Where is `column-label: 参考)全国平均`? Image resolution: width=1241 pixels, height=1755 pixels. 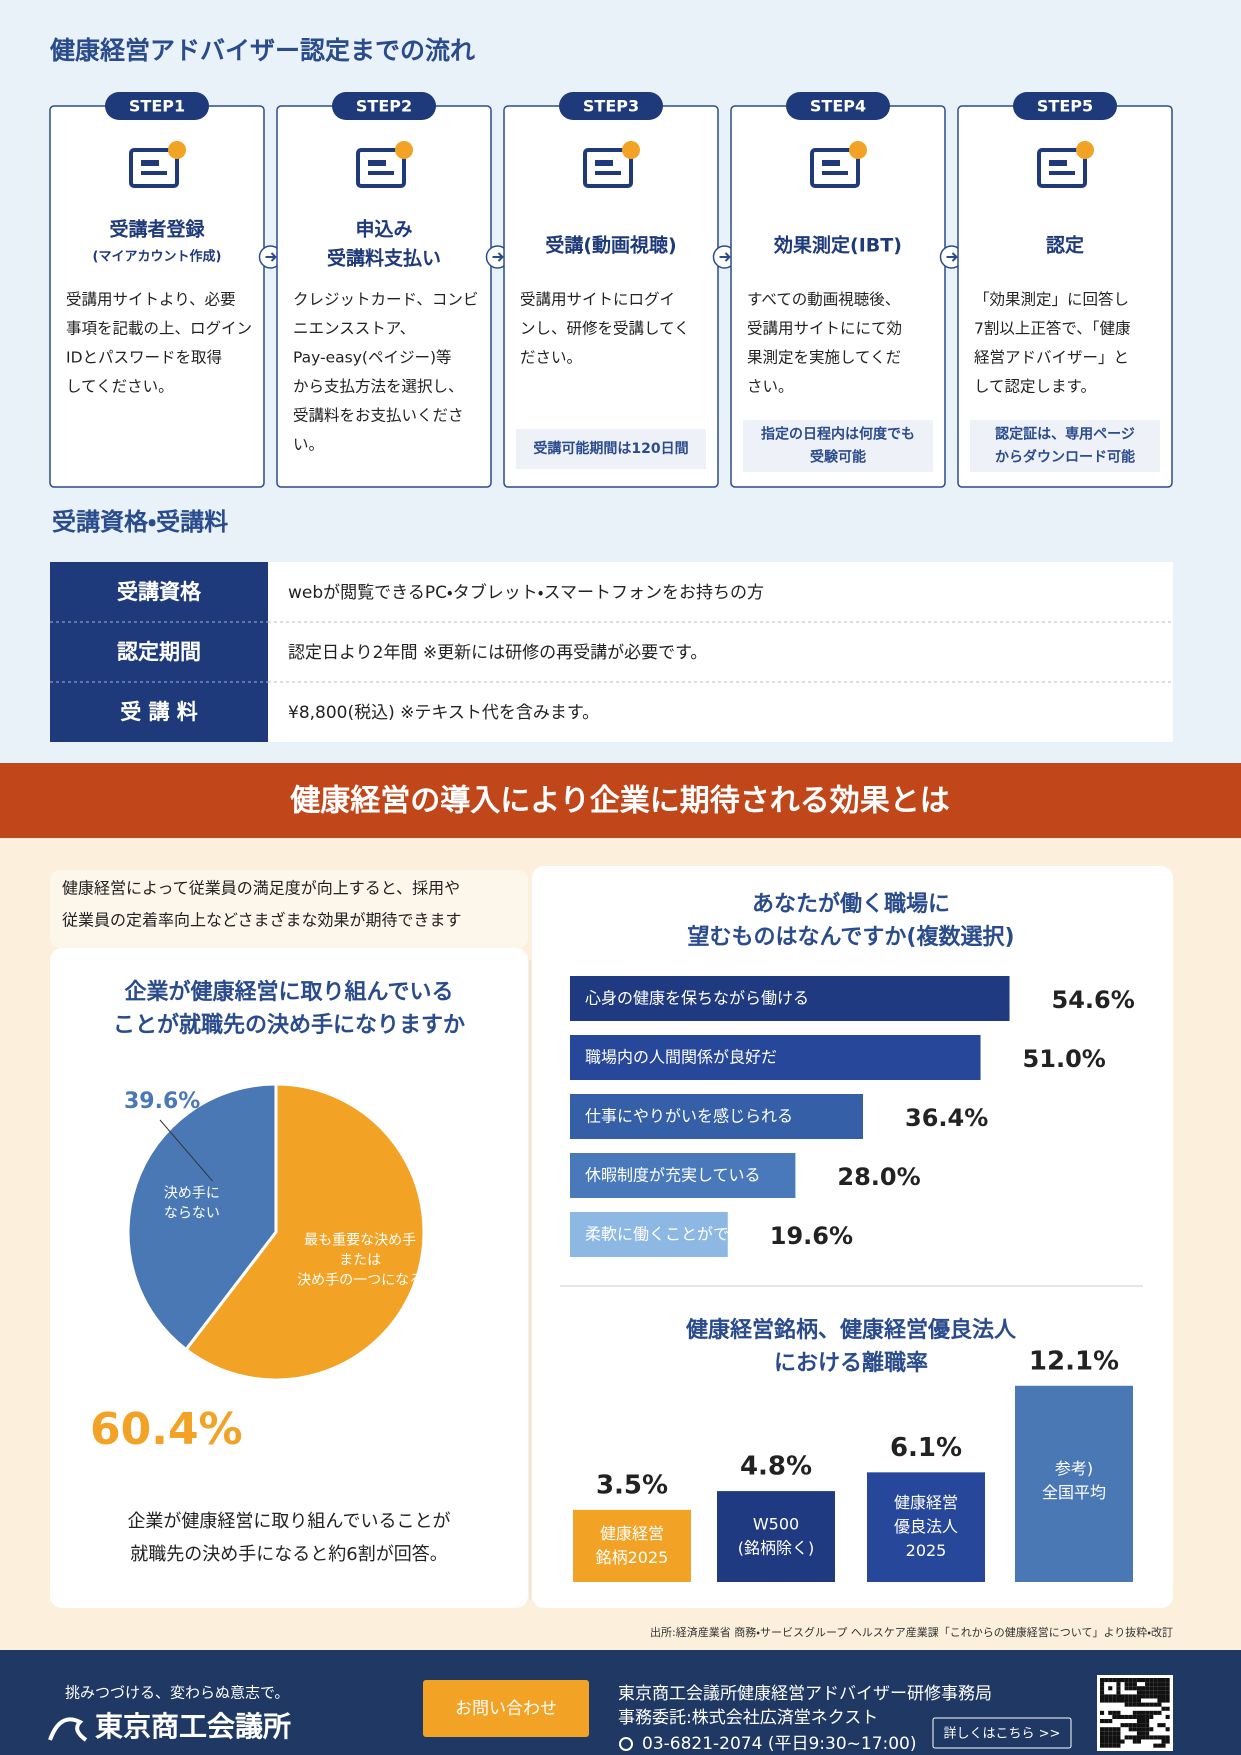
column-label: 参考)全国平均 is located at coordinates (1074, 1479).